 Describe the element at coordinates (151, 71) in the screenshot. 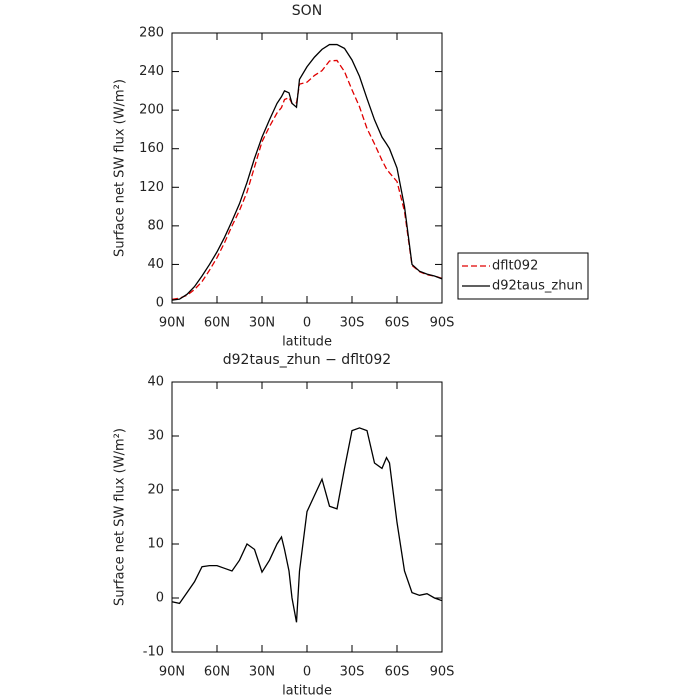

I see `y-tick-label: 240` at that location.